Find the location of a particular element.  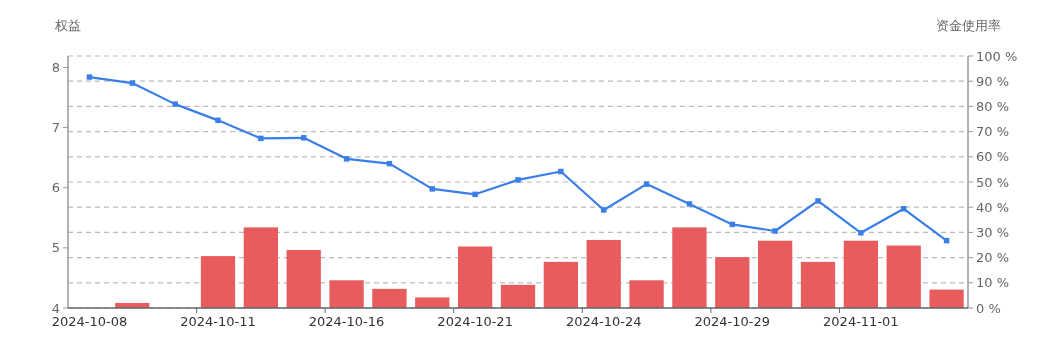

y2-tick-label: 20 % is located at coordinates (993, 258).